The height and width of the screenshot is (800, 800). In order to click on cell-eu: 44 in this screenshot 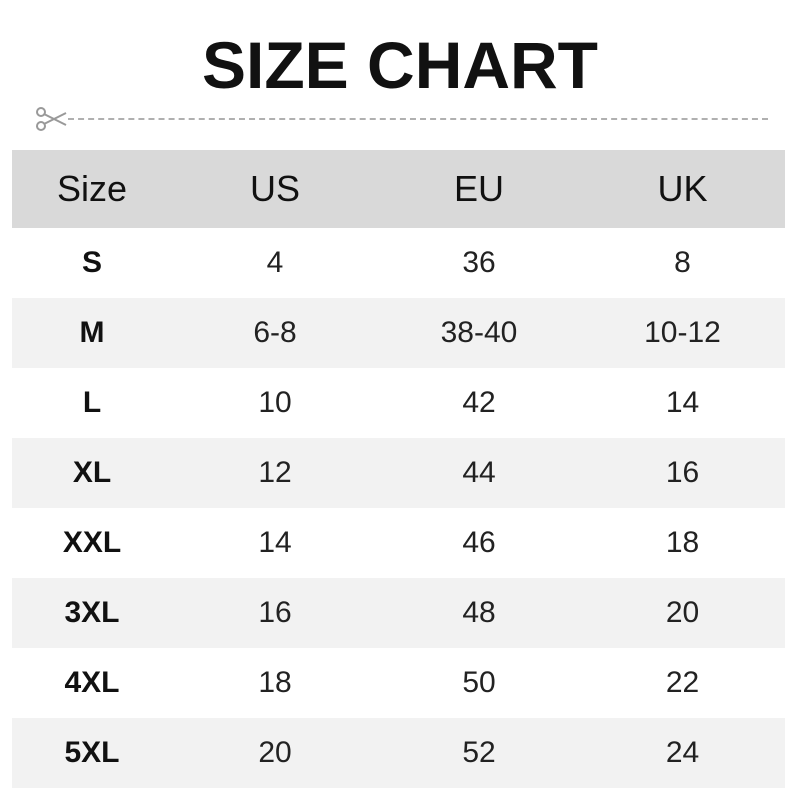, I will do `click(479, 473)`.